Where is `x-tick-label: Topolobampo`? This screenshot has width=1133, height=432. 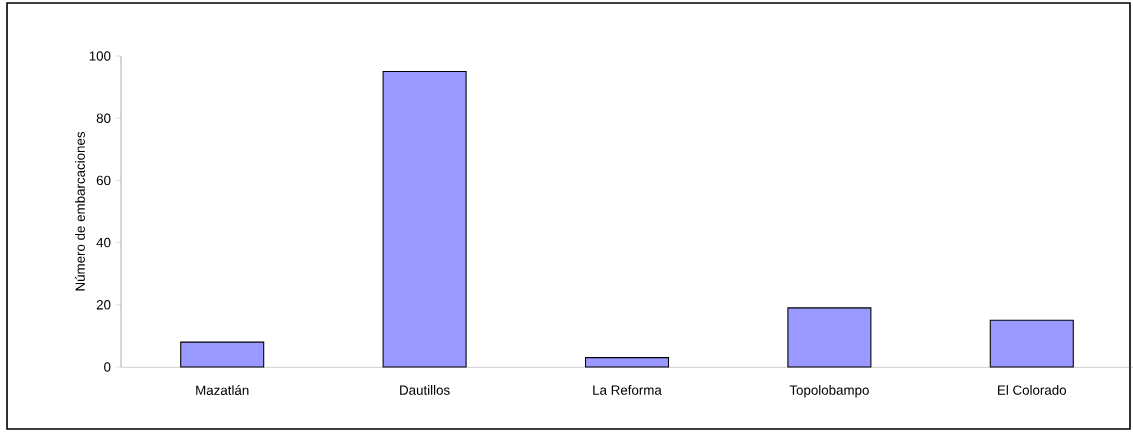 x-tick-label: Topolobampo is located at coordinates (829, 391).